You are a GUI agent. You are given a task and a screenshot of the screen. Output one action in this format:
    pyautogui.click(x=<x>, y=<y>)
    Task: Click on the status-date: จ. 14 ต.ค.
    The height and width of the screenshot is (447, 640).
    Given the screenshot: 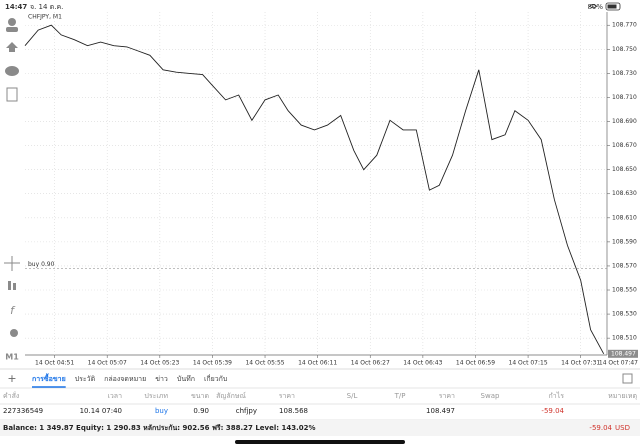 What is the action you would take?
    pyautogui.click(x=46, y=7)
    